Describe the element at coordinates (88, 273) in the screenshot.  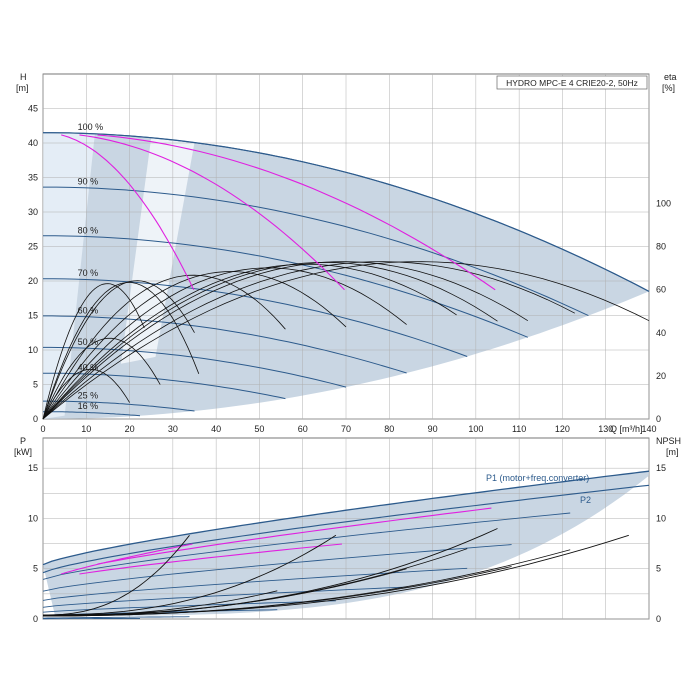
I see `speed-label: 70 %` at that location.